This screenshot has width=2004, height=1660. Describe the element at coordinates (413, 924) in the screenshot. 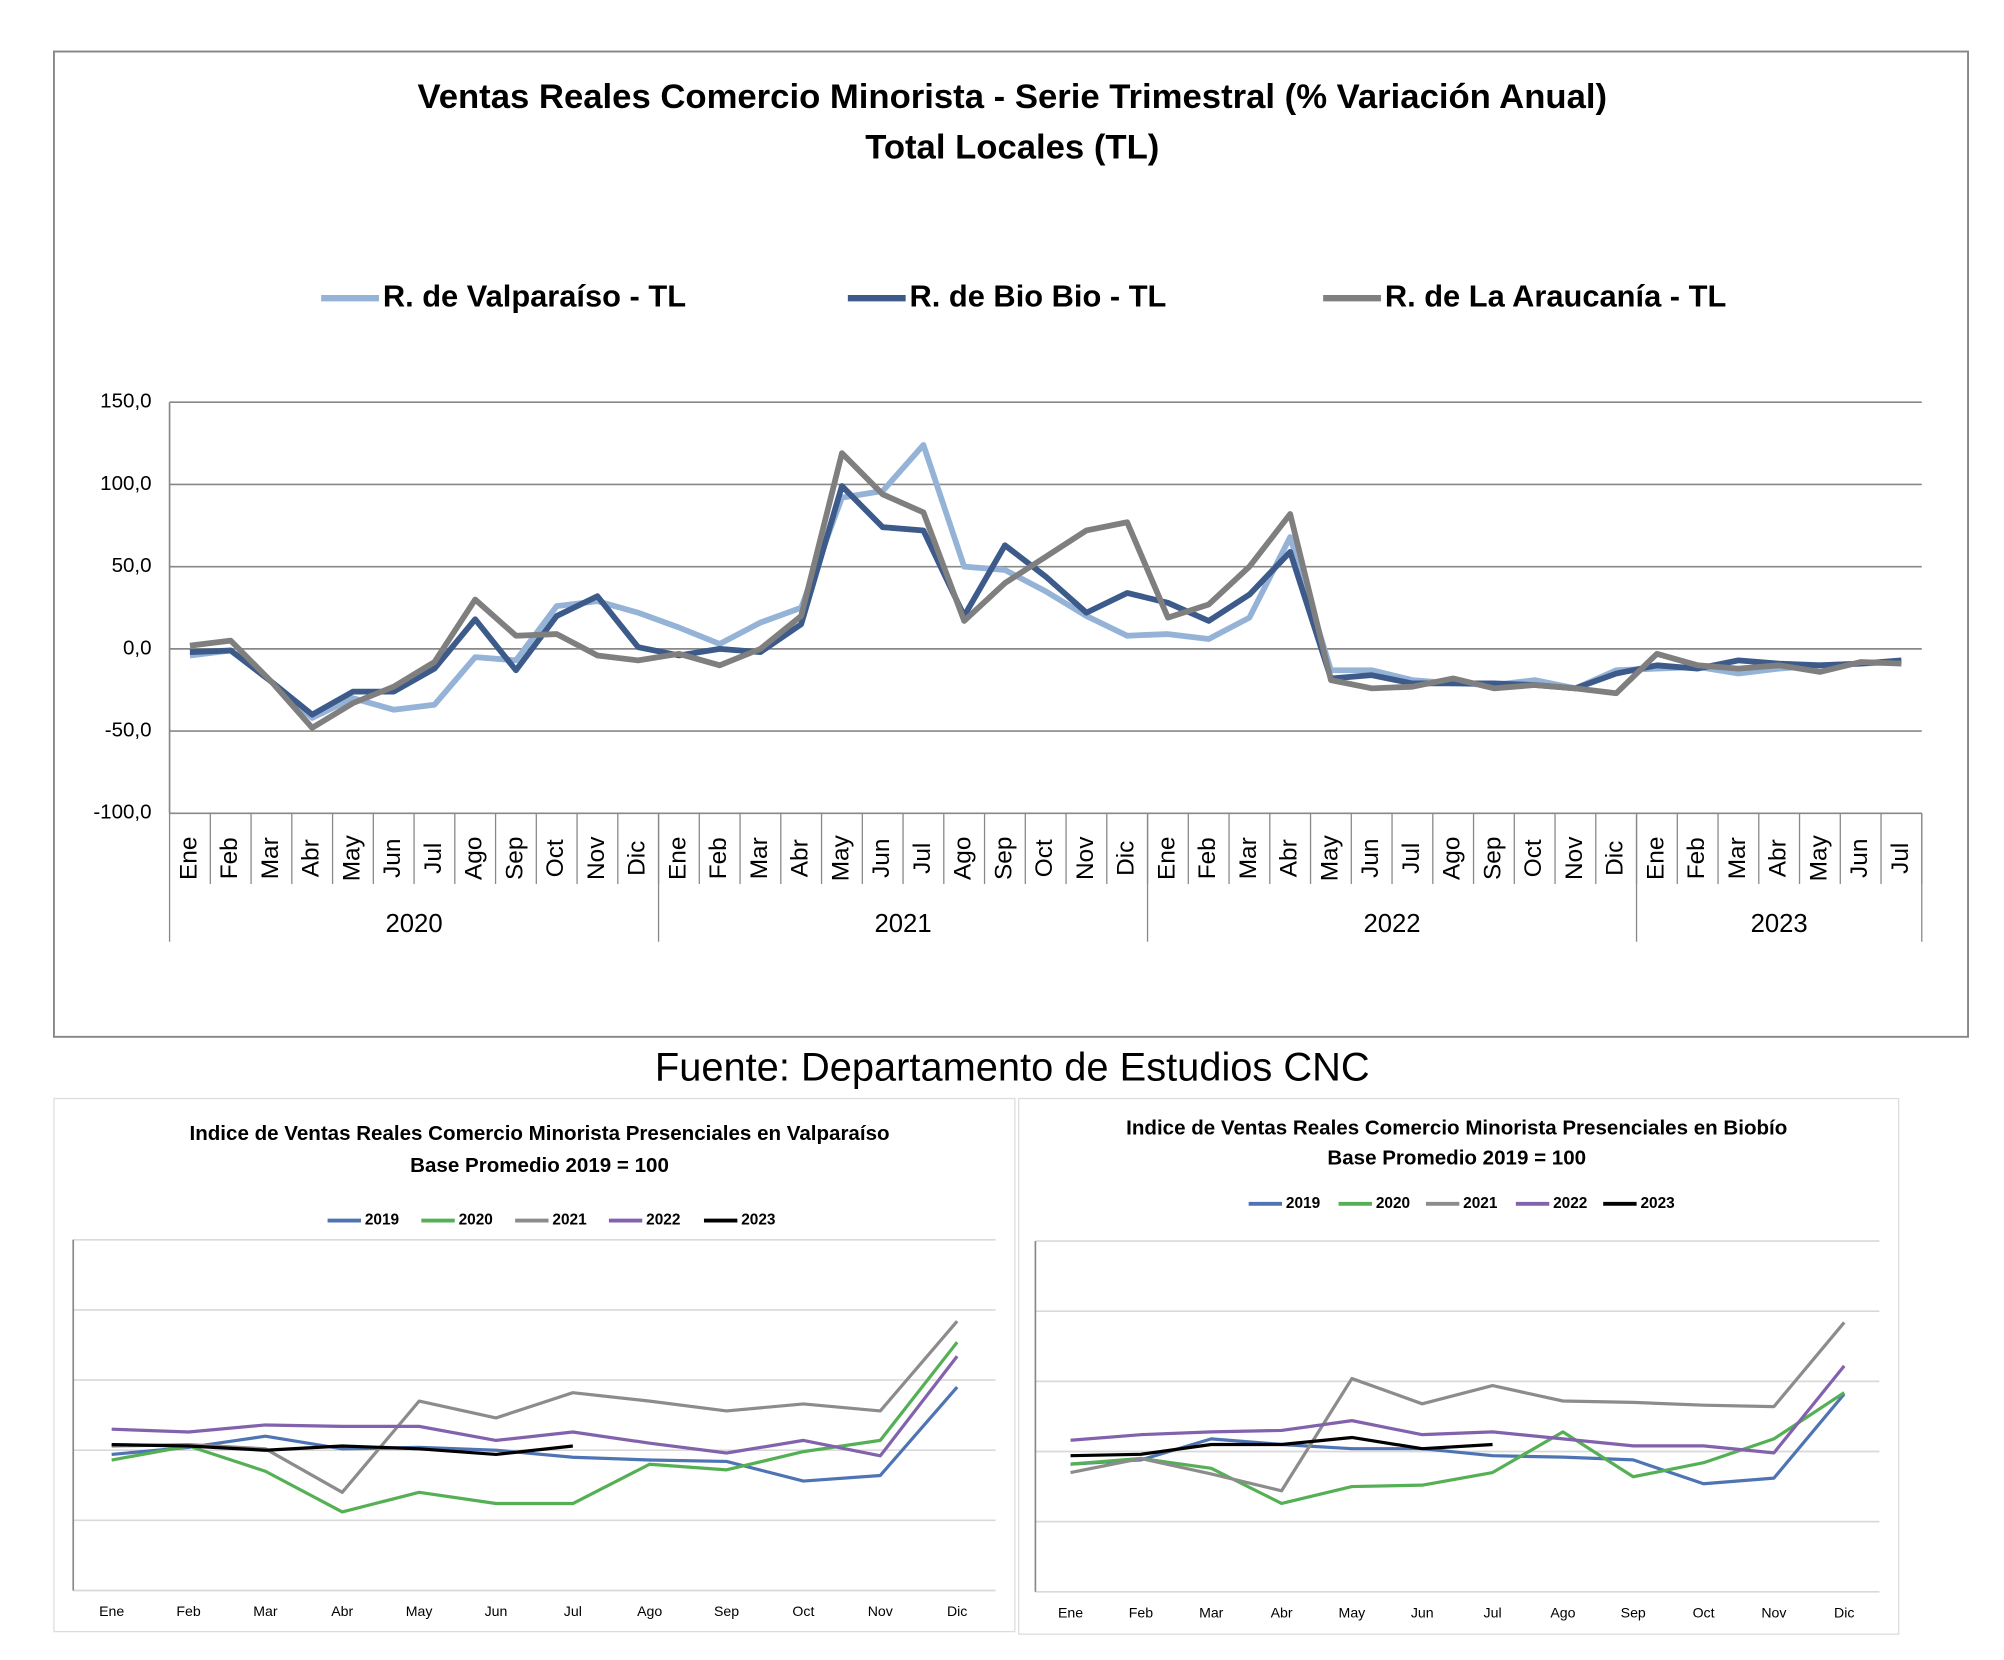

I see `group-label: 2020` at that location.